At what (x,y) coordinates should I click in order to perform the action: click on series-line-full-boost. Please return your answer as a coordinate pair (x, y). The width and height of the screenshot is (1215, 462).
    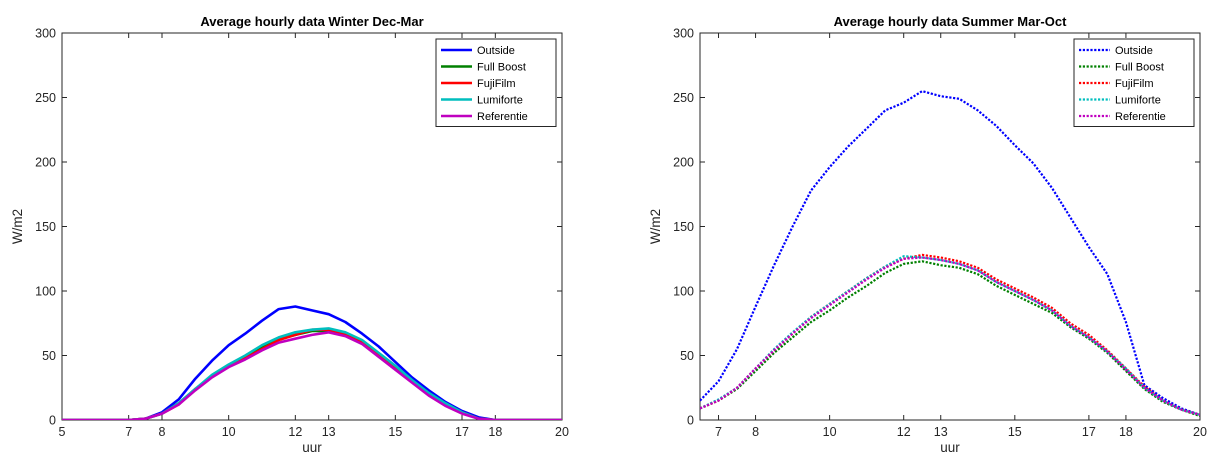
    Looking at the image, I should click on (950, 339).